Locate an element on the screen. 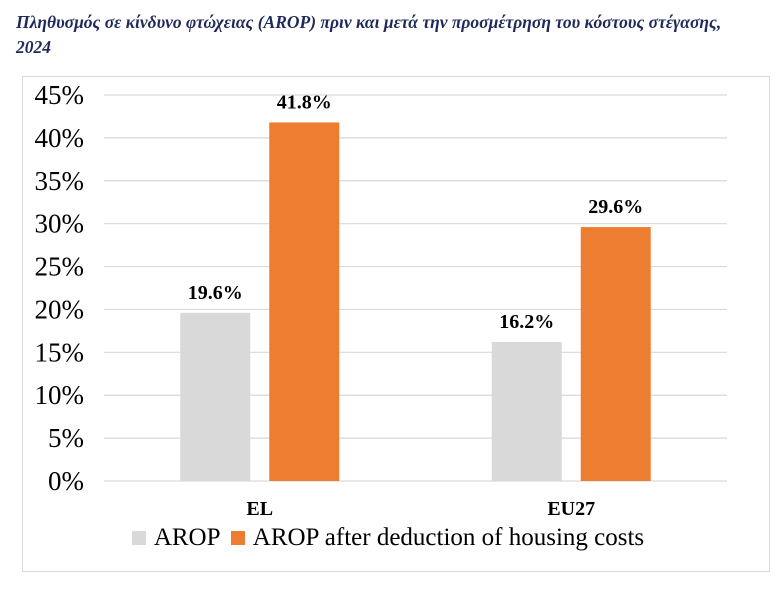 This screenshot has height=592, width=776. y-tick-label: 10% is located at coordinates (60, 395).